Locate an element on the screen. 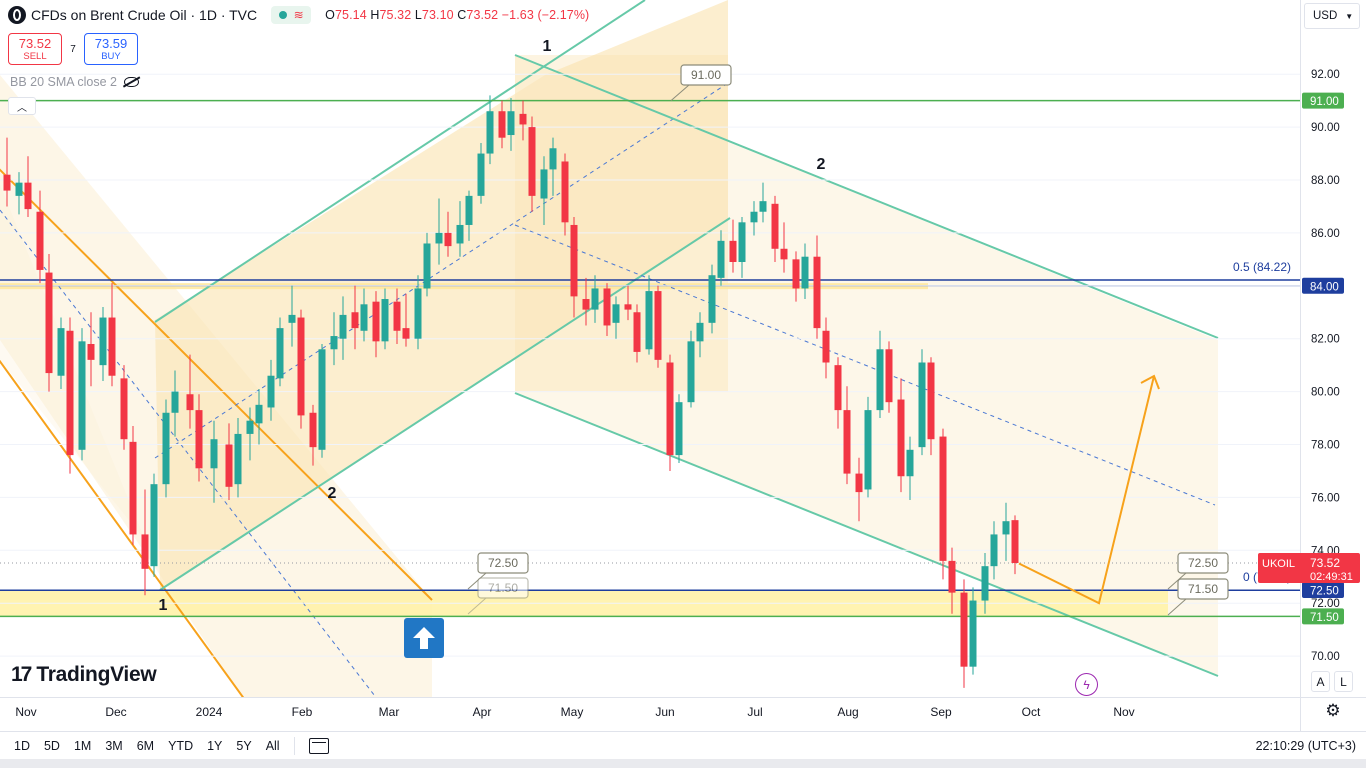 This screenshot has width=1366, height=768. x-tick-label: Nov is located at coordinates (25, 712).